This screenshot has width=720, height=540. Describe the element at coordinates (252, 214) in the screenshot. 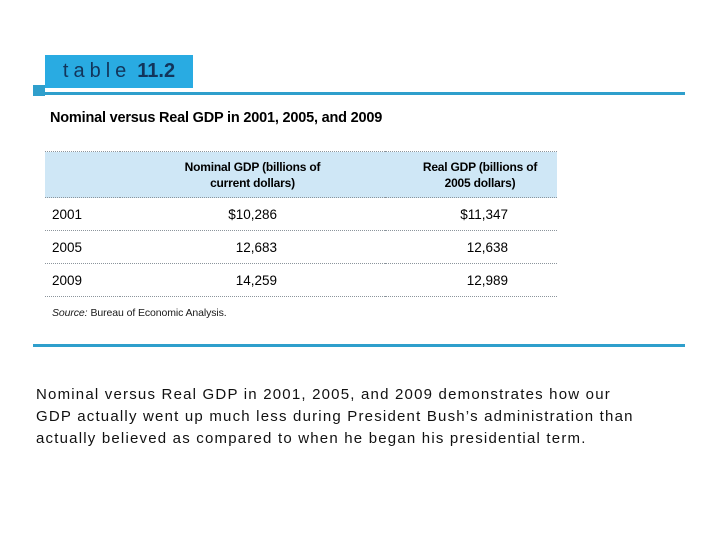

I see `nominal-gdp-2001: $10,286` at that location.